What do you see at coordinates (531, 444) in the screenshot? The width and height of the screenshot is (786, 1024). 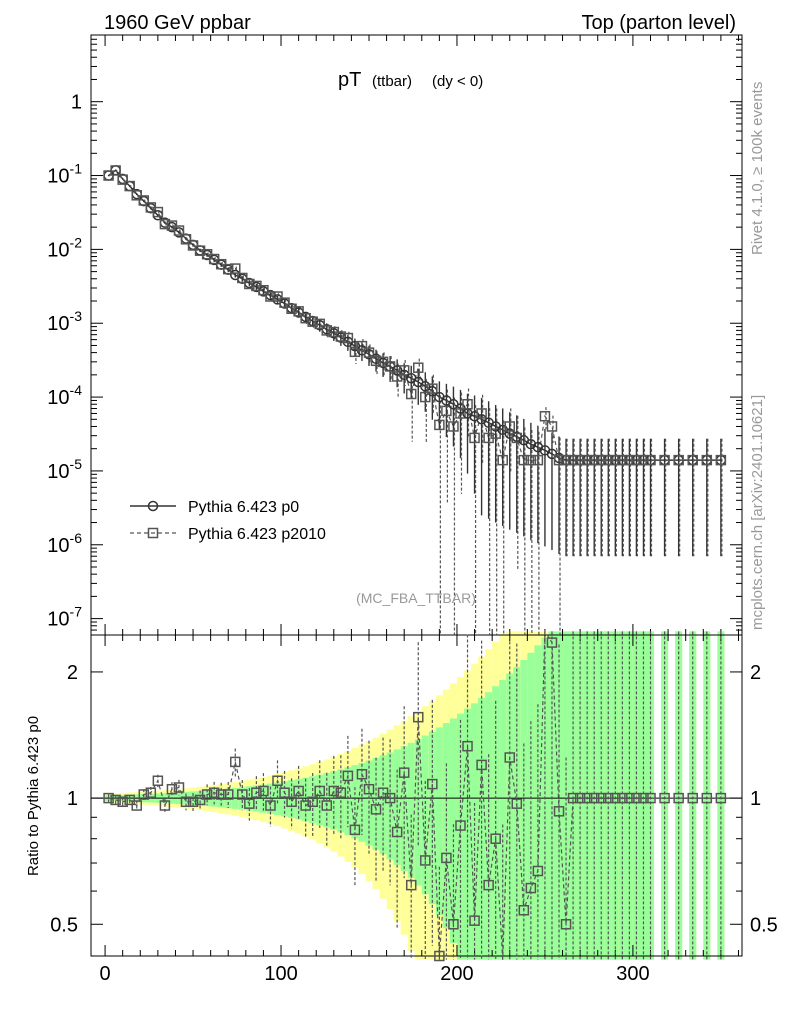 I see `point-p0` at bounding box center [531, 444].